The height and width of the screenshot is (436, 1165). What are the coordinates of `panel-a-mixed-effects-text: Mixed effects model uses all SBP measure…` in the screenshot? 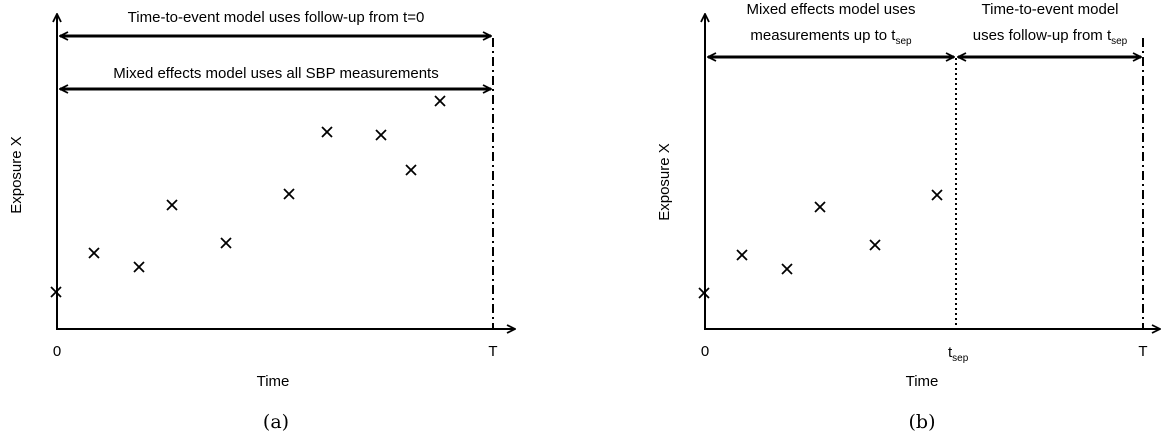 It's located at (275, 73).